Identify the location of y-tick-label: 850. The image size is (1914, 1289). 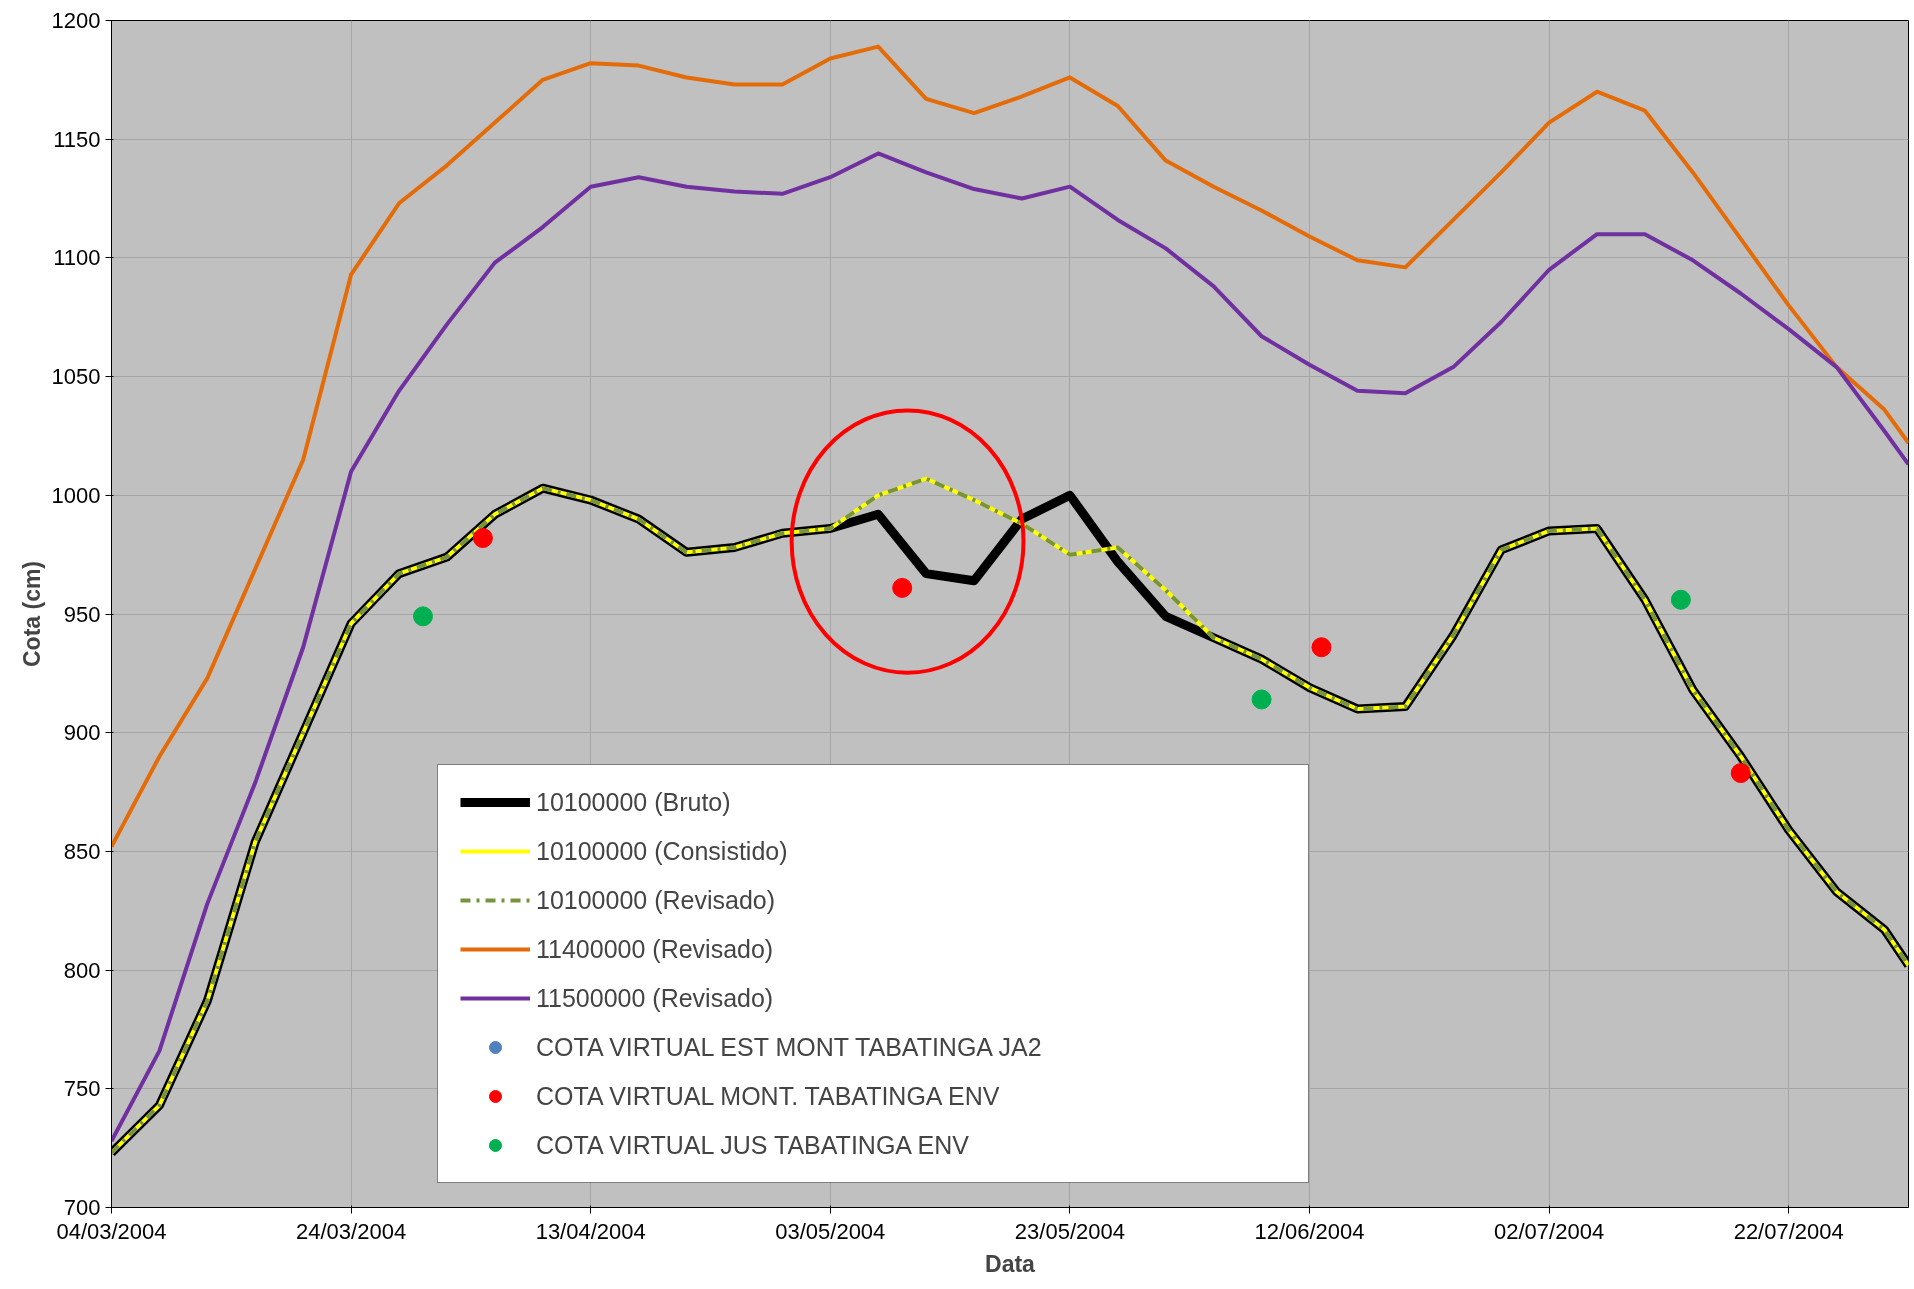
(82, 851).